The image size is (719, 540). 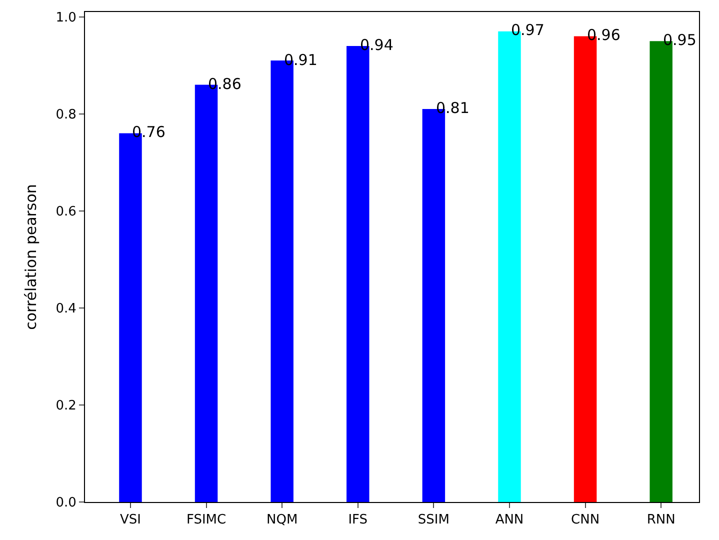 I want to click on data-label: 0.86, so click(x=225, y=84).